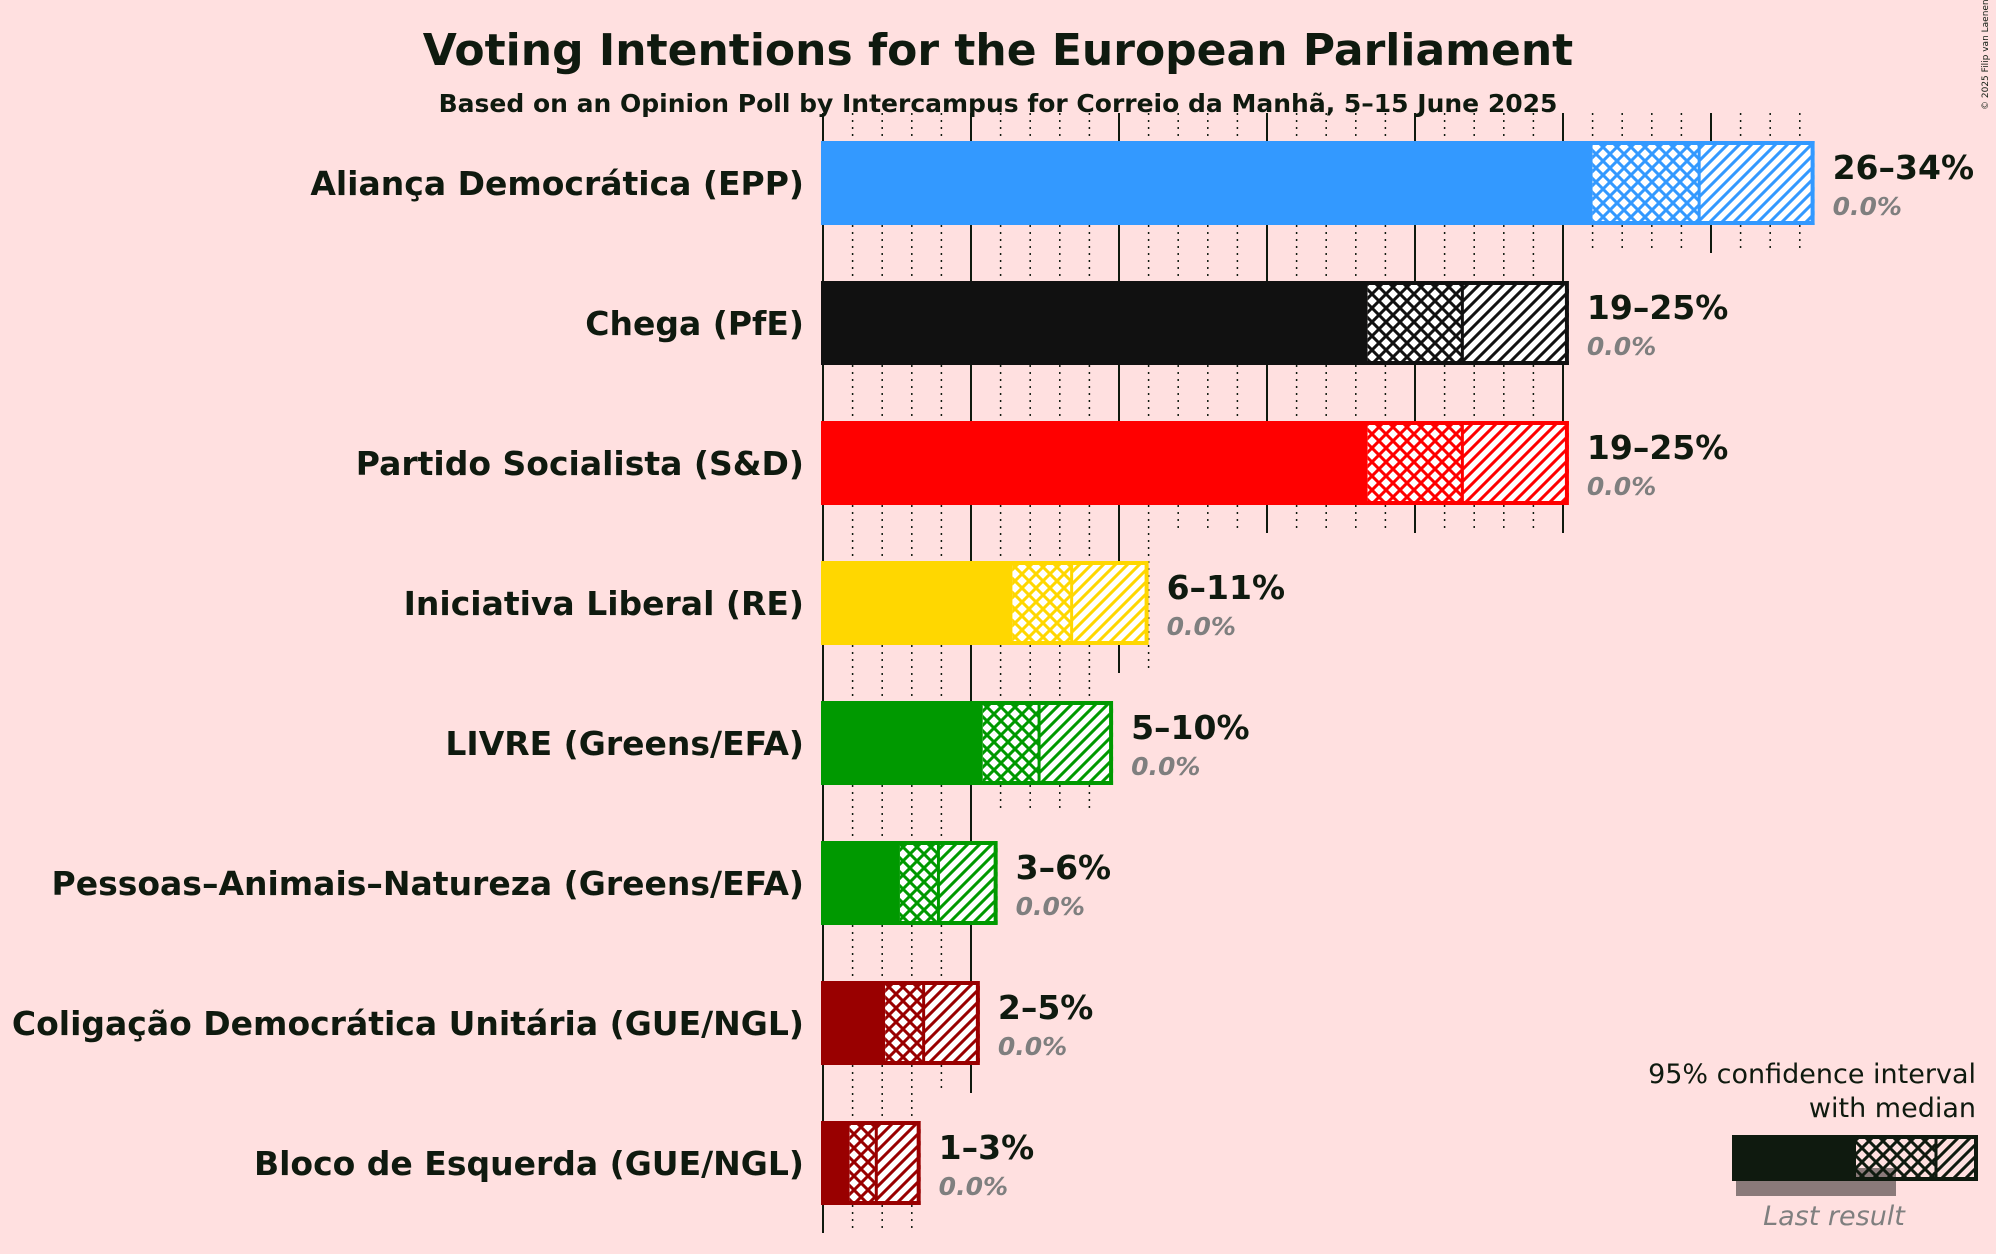 The width and height of the screenshot is (1996, 1254). Describe the element at coordinates (1795, 1158) in the screenshot. I see `legend-solid-bar` at that location.